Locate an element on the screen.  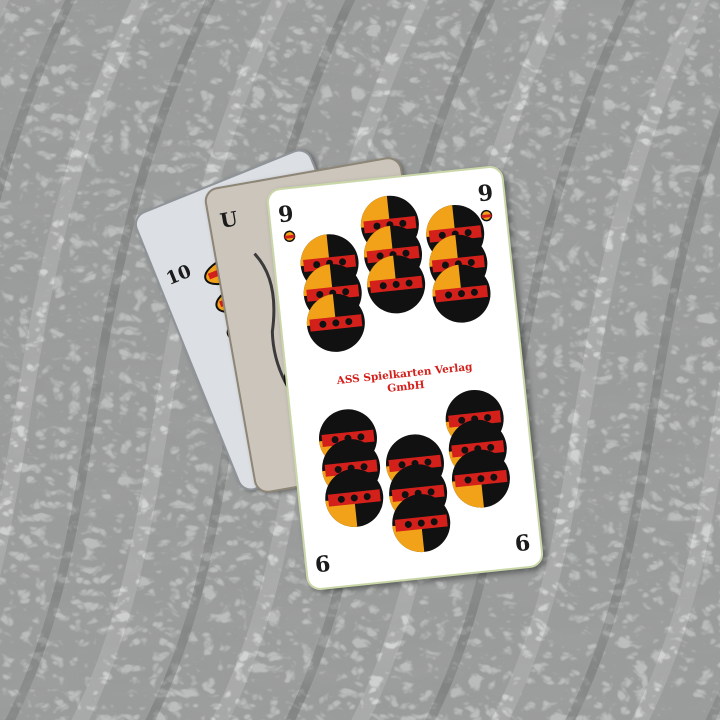
suit-corner-icon-top-right is located at coordinates (486, 215).